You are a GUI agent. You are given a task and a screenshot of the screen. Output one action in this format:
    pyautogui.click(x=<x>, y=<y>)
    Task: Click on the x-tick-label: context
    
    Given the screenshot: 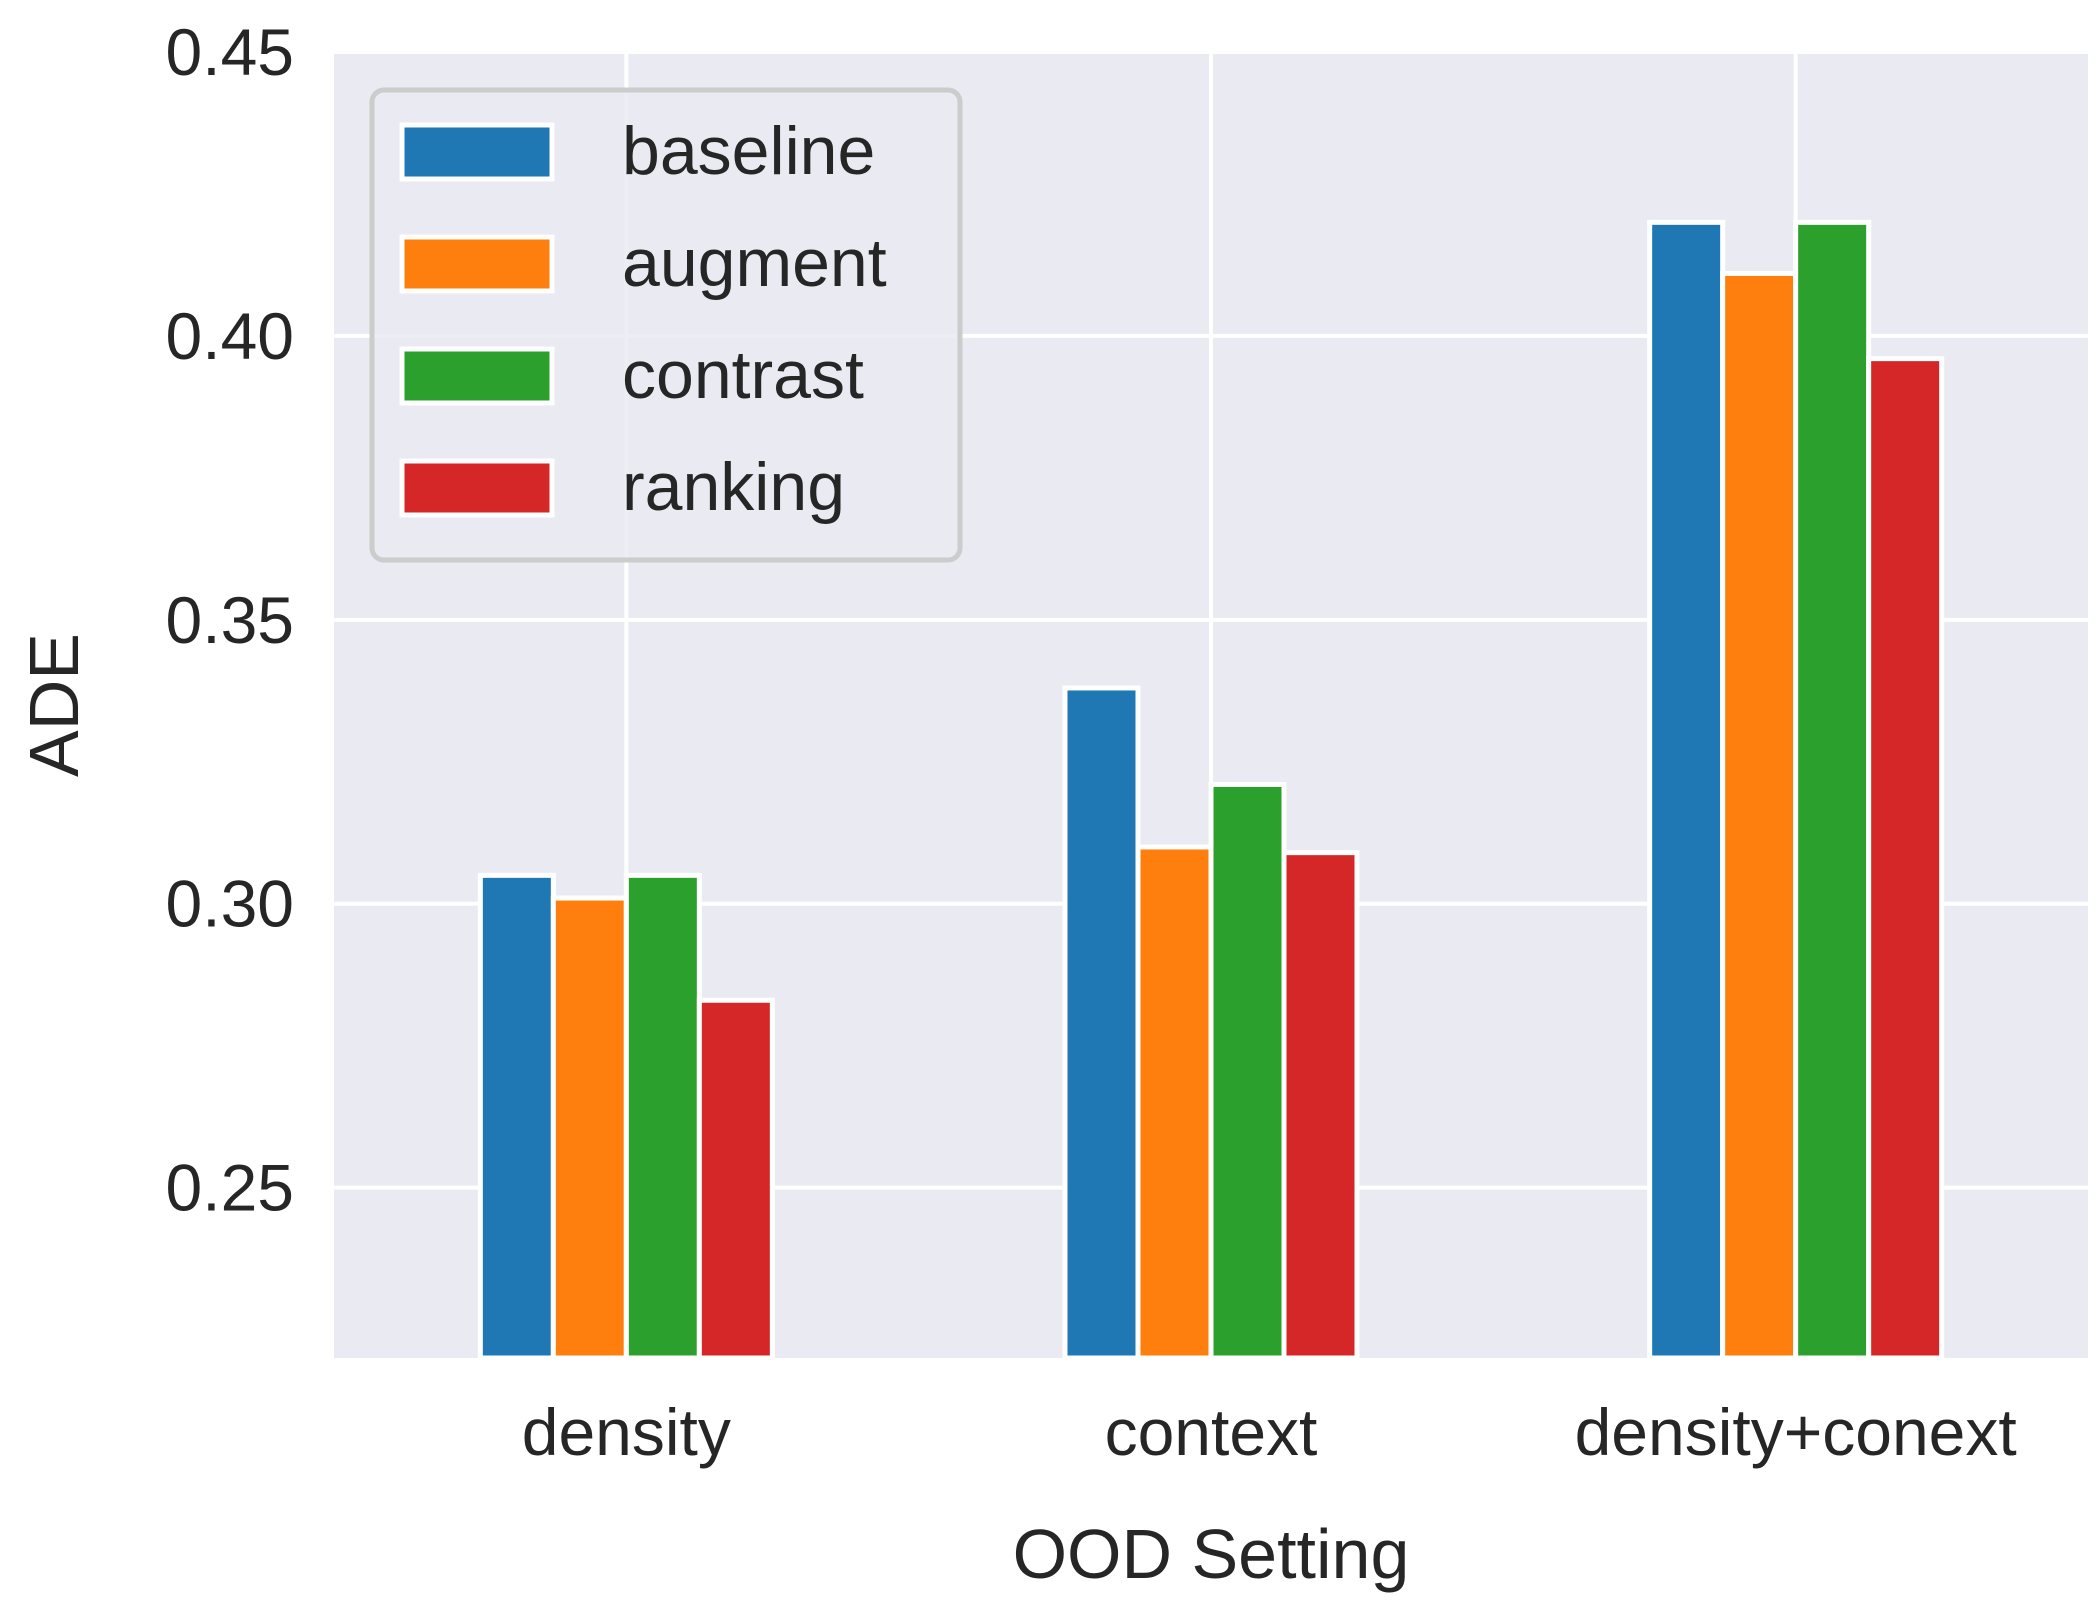 What is the action you would take?
    pyautogui.click(x=1211, y=1432)
    